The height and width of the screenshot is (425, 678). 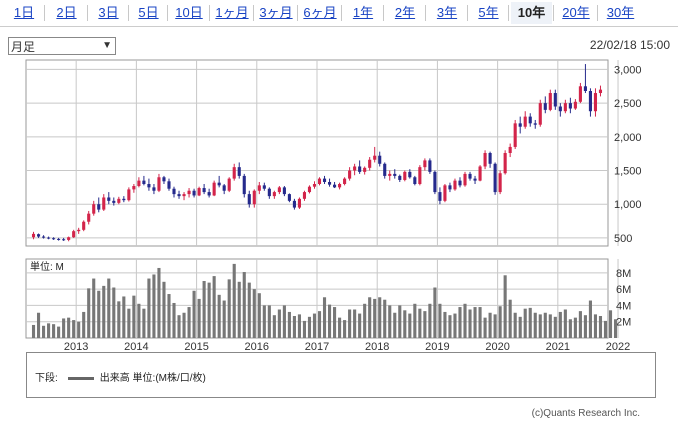 I want to click on tab-6: 1ヶ月, so click(x=232, y=12).